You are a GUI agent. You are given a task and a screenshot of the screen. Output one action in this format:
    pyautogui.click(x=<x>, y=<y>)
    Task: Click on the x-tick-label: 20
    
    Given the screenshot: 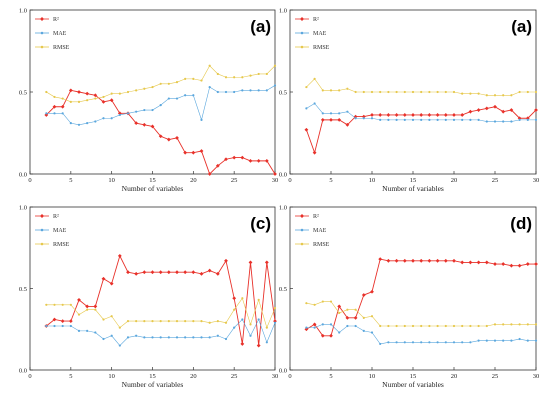 What is the action you would take?
    pyautogui.click(x=454, y=376)
    